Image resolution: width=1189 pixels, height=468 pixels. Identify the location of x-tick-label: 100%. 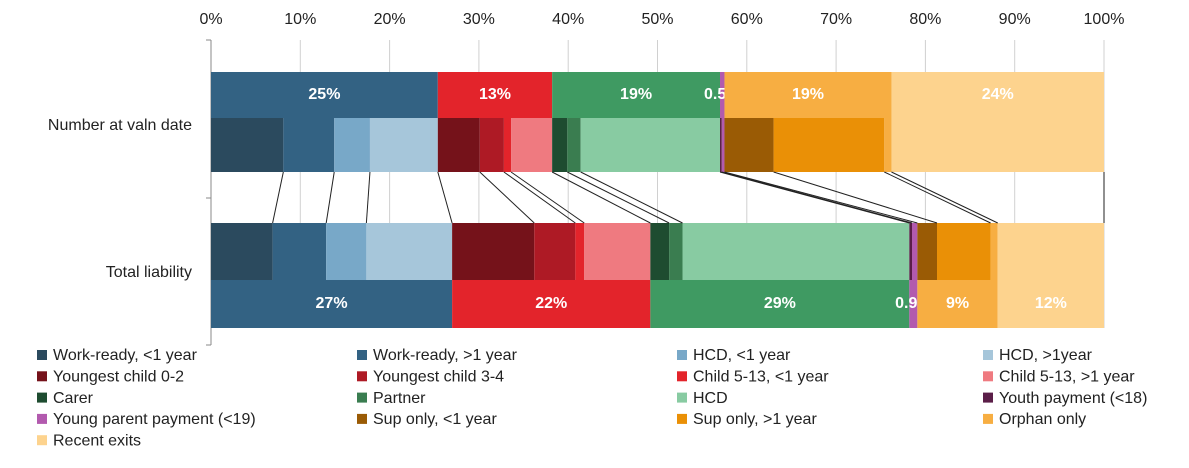
(1104, 19).